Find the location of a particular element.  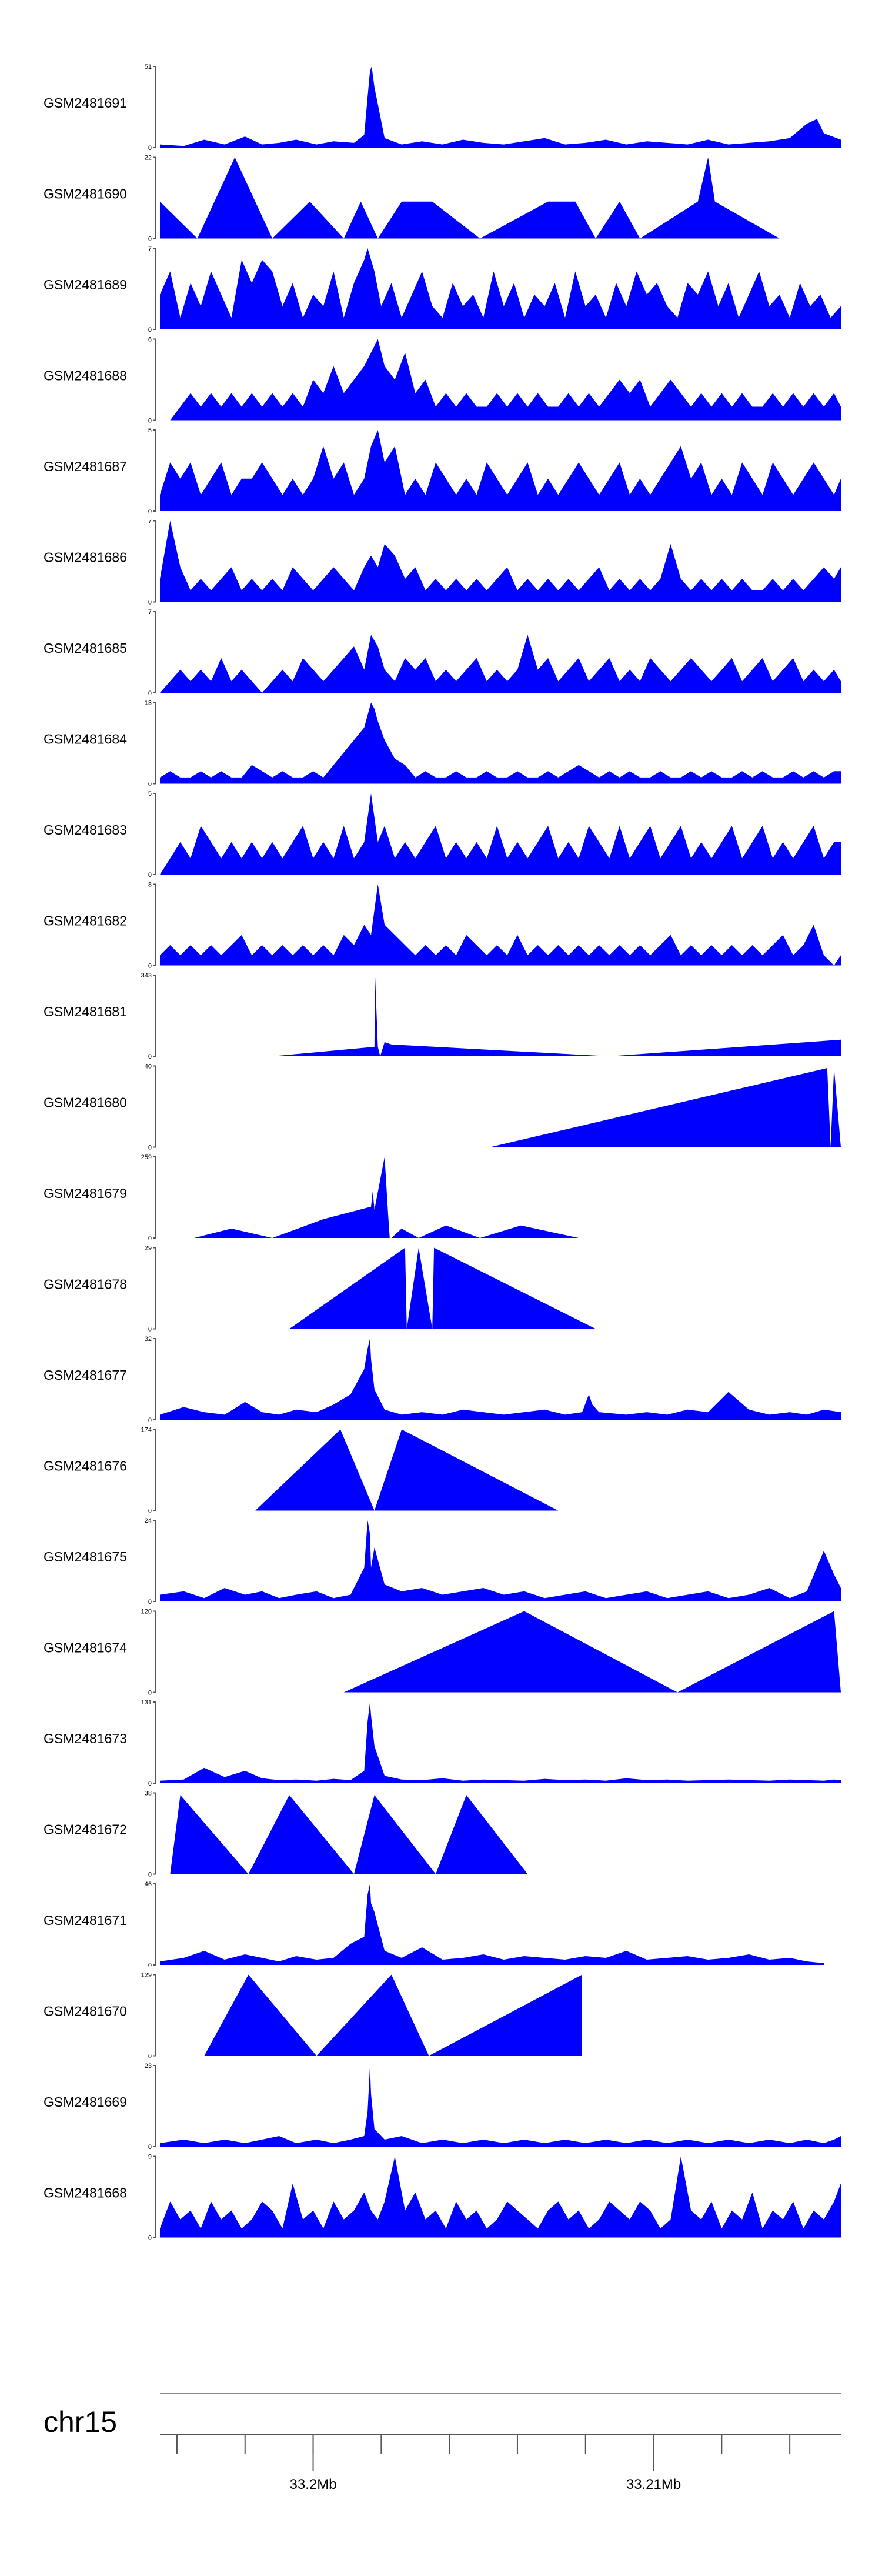

track-ymax-label: 46 is located at coordinates (148, 1884).